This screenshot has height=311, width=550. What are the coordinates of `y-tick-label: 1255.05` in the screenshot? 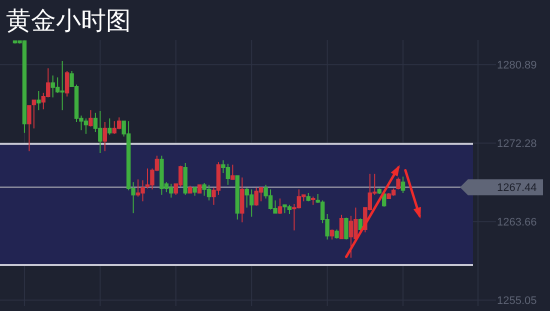 It's located at (517, 301).